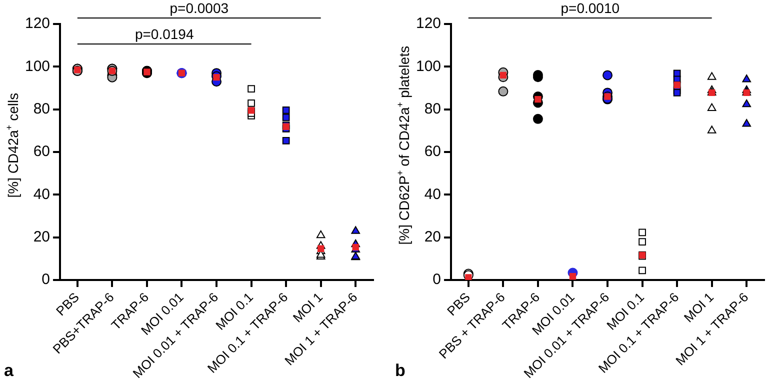  What do you see at coordinates (199, 8) in the screenshot?
I see `text: p=0.0003` at bounding box center [199, 8].